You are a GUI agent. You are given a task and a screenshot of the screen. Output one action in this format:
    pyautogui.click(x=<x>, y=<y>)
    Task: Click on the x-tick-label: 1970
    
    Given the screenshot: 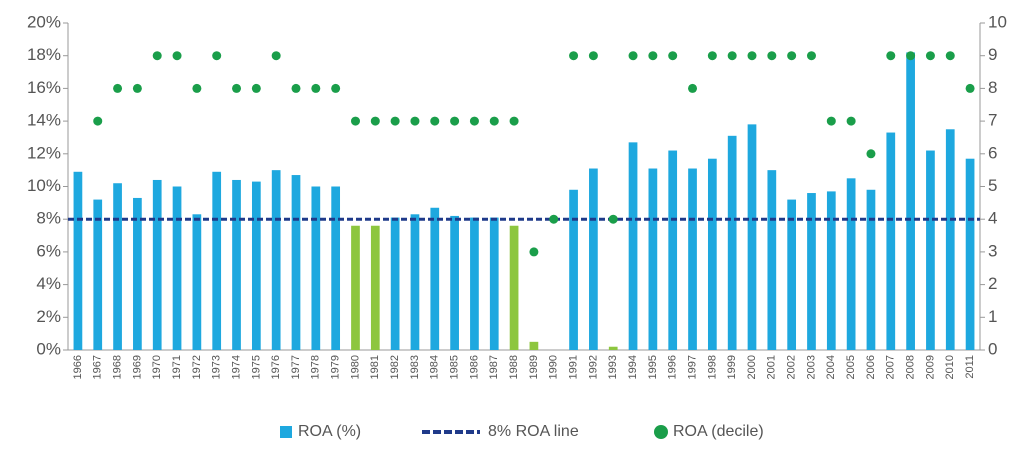 What is the action you would take?
    pyautogui.click(x=157, y=367)
    